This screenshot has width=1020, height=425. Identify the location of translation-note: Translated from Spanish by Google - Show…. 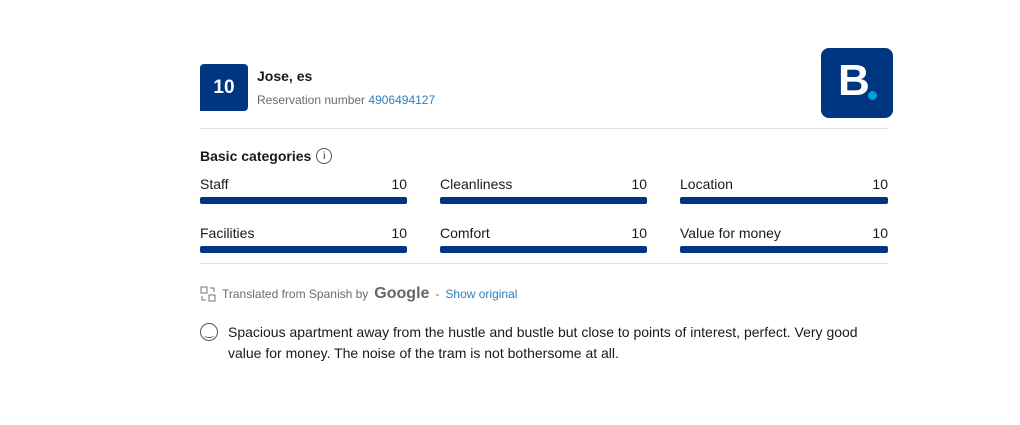
(358, 294).